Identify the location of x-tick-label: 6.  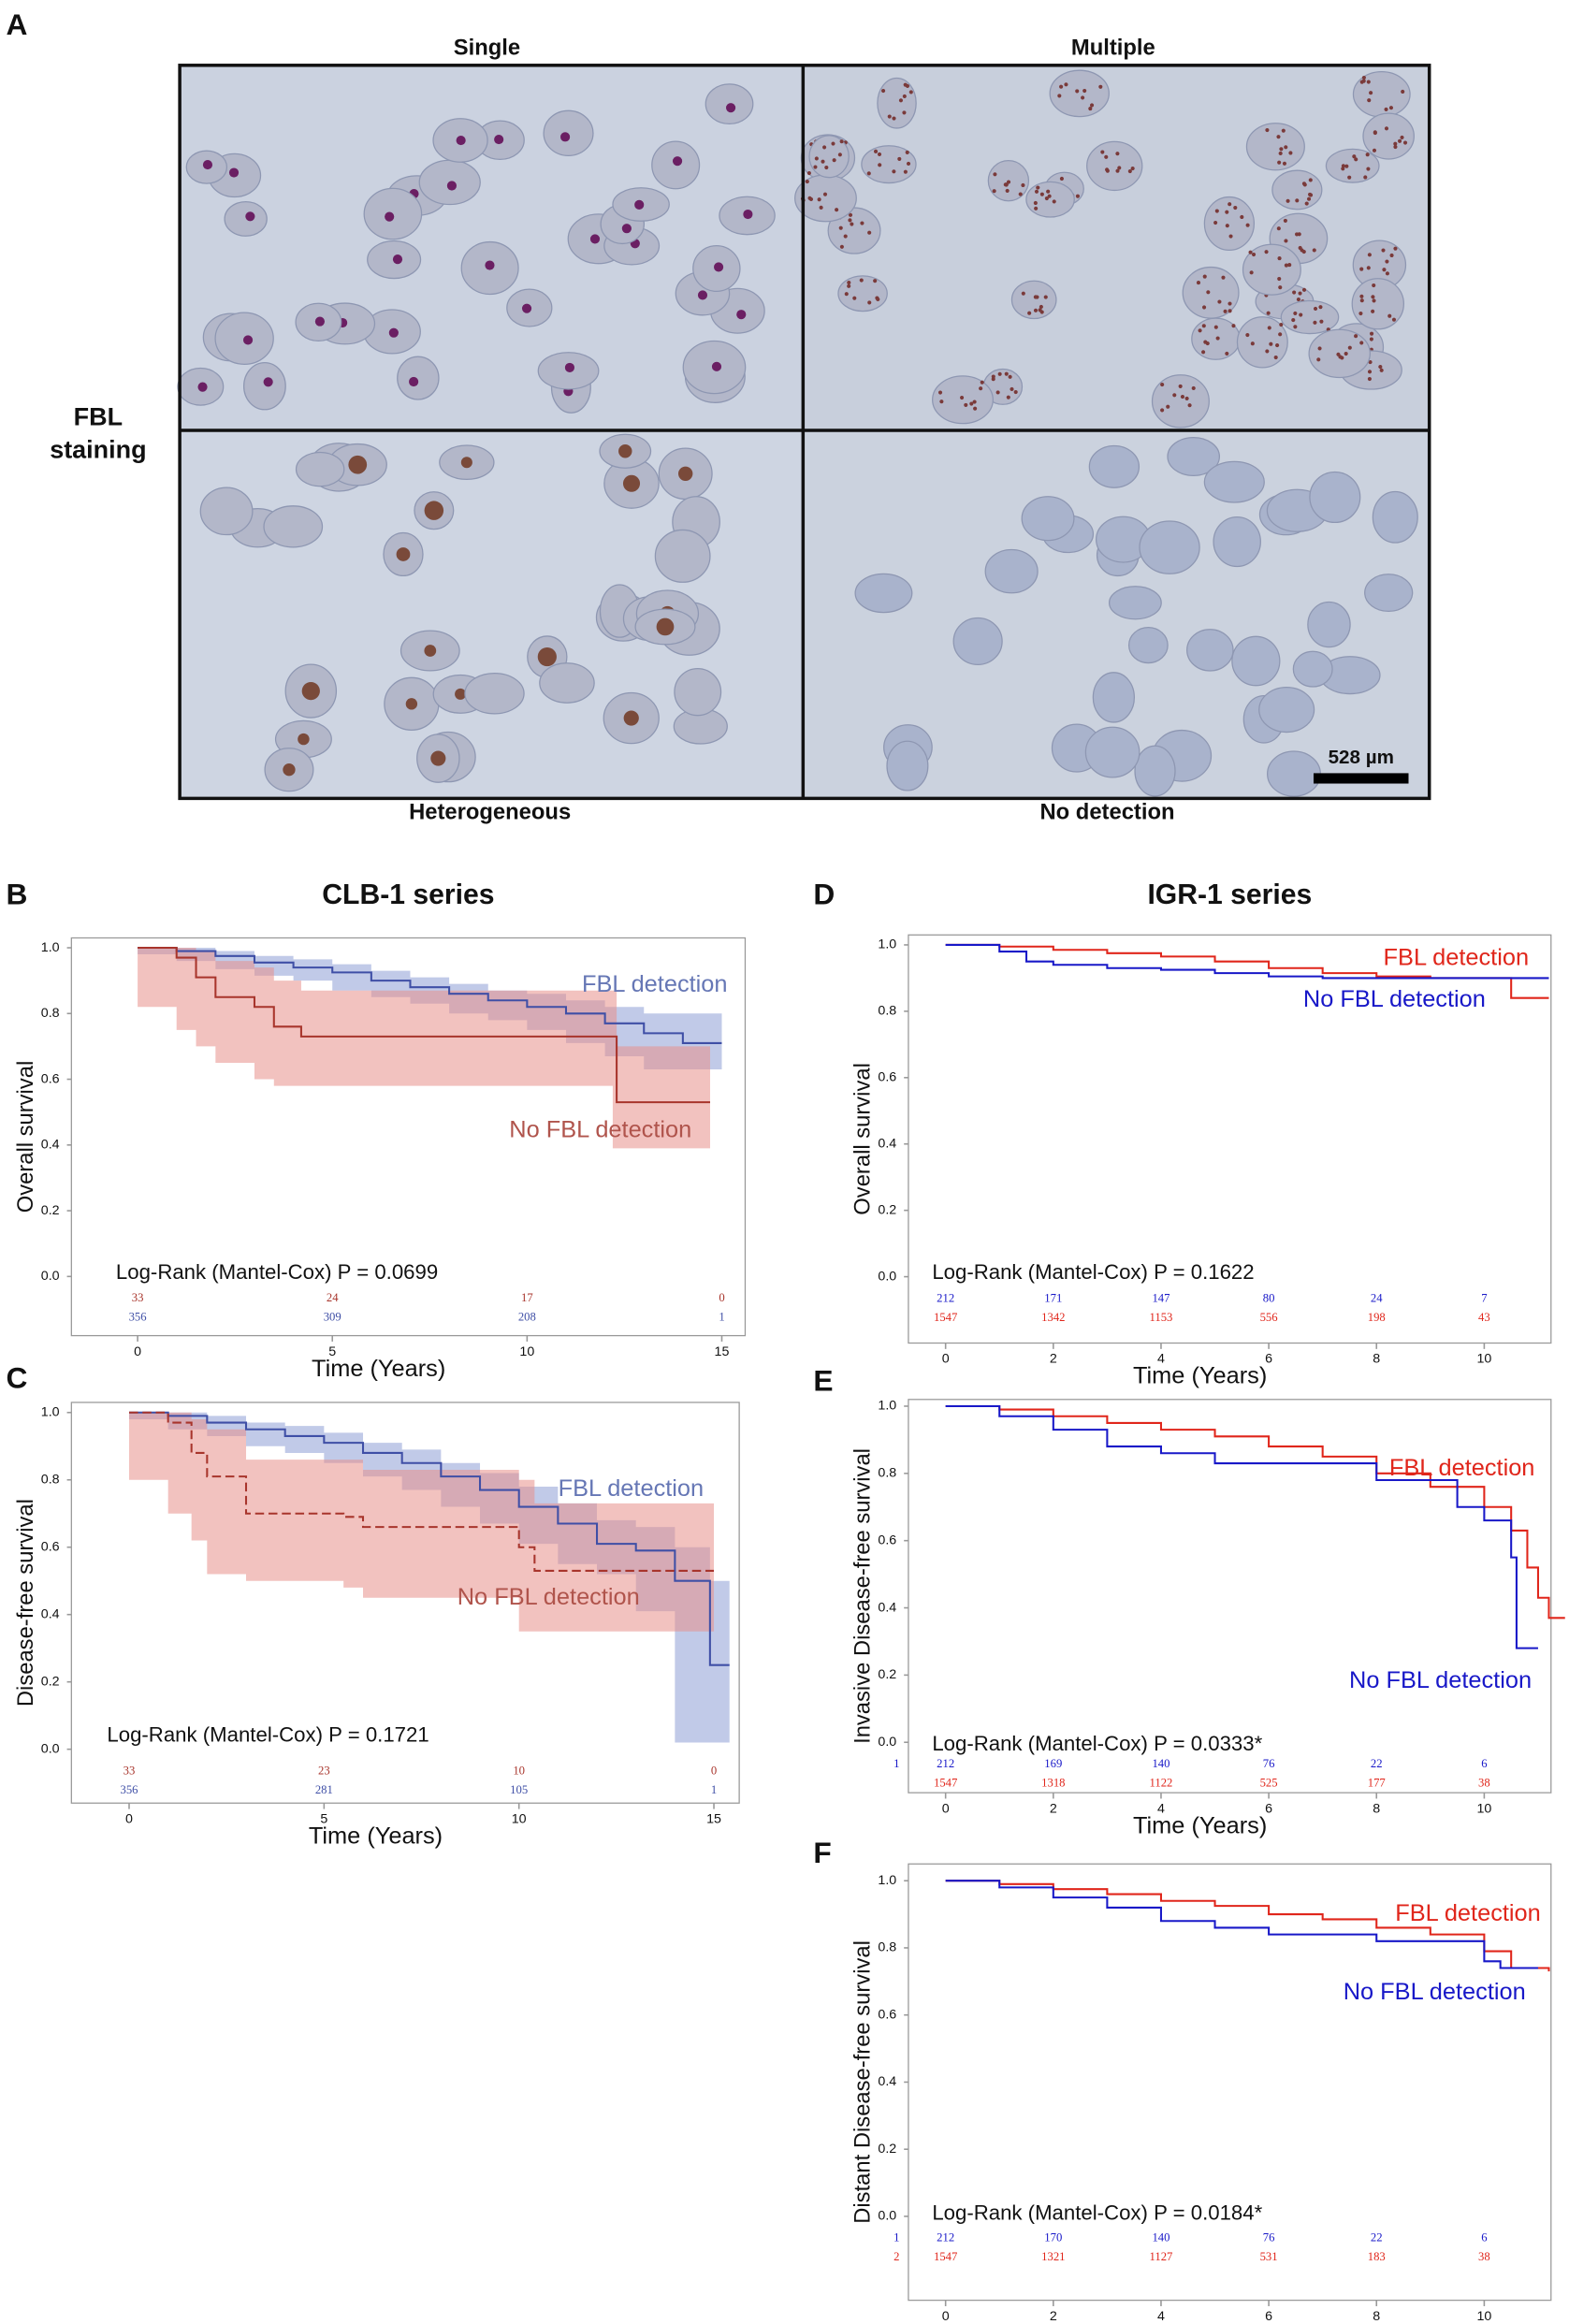
(1269, 2316).